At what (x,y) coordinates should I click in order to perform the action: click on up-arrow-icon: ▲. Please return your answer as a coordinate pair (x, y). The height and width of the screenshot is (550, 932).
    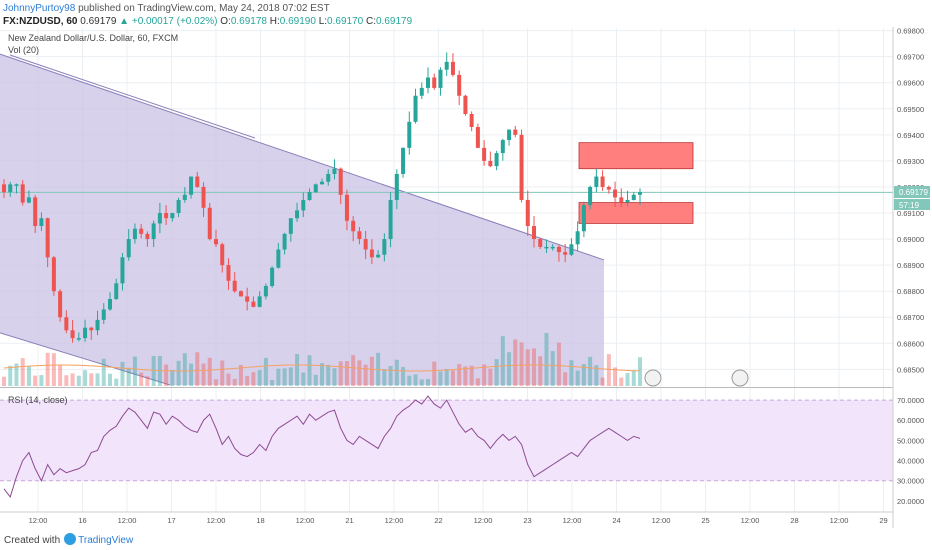
    Looking at the image, I should click on (124, 21).